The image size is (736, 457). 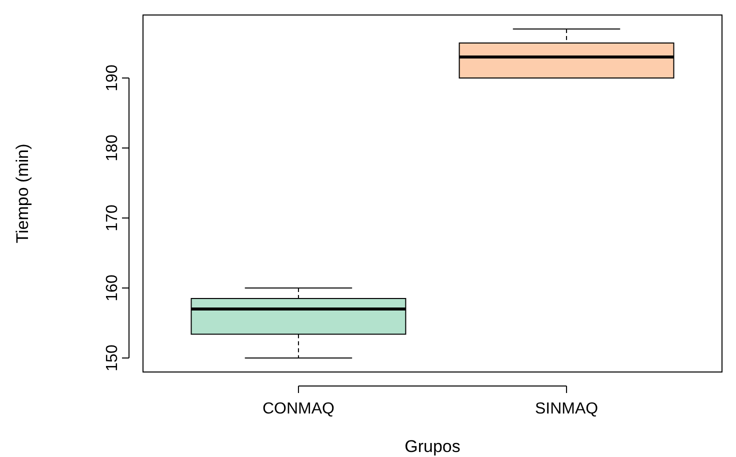 What do you see at coordinates (112, 78) in the screenshot?
I see `y-tick-label: 190` at bounding box center [112, 78].